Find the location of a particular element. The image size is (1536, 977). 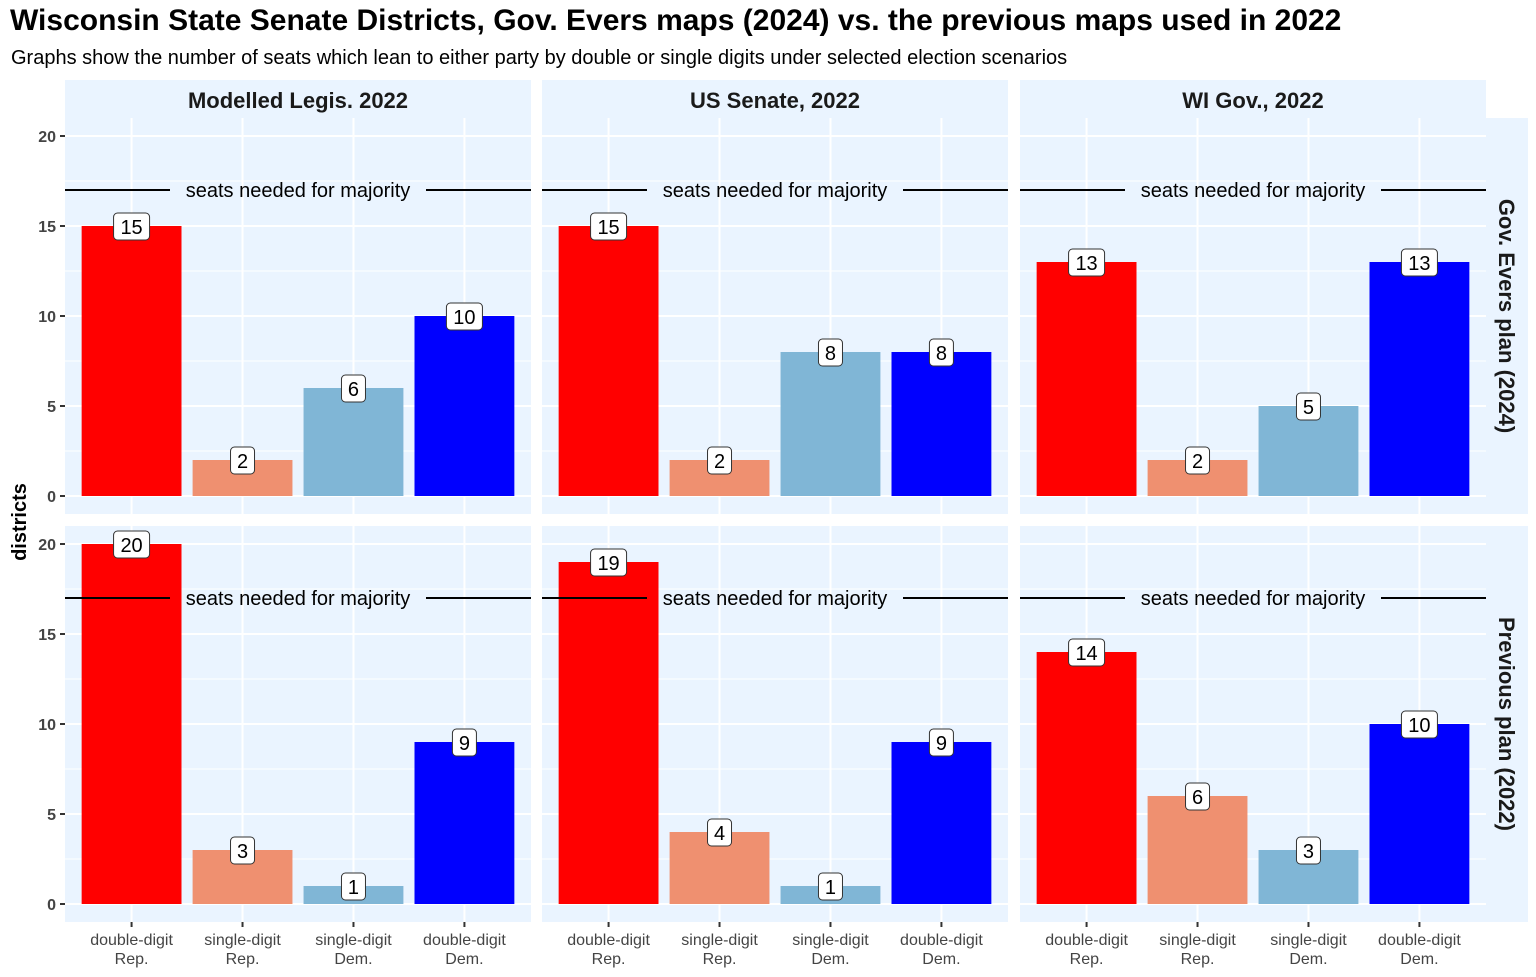

facet-strip-label: Modelled Legis. 2022 is located at coordinates (298, 100).